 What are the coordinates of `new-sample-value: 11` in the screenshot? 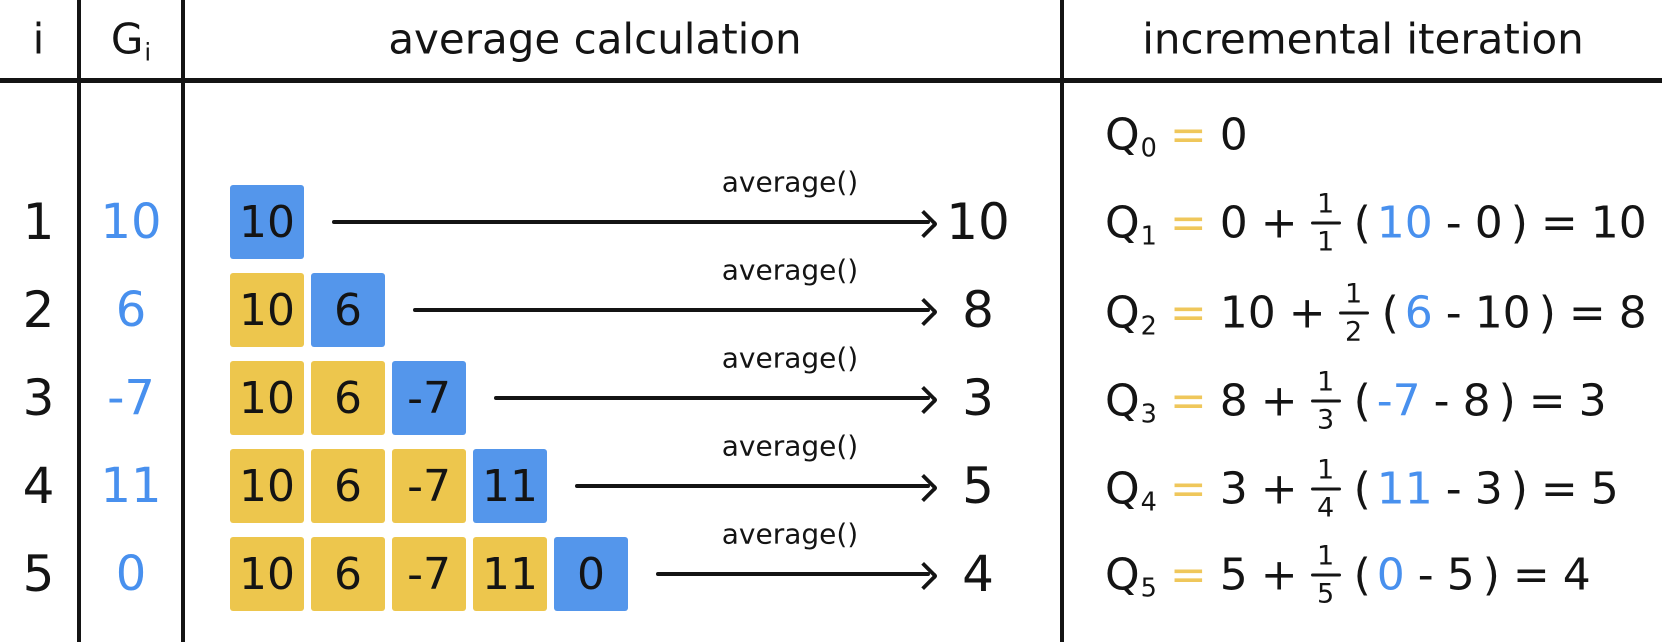 It's located at (1404, 489).